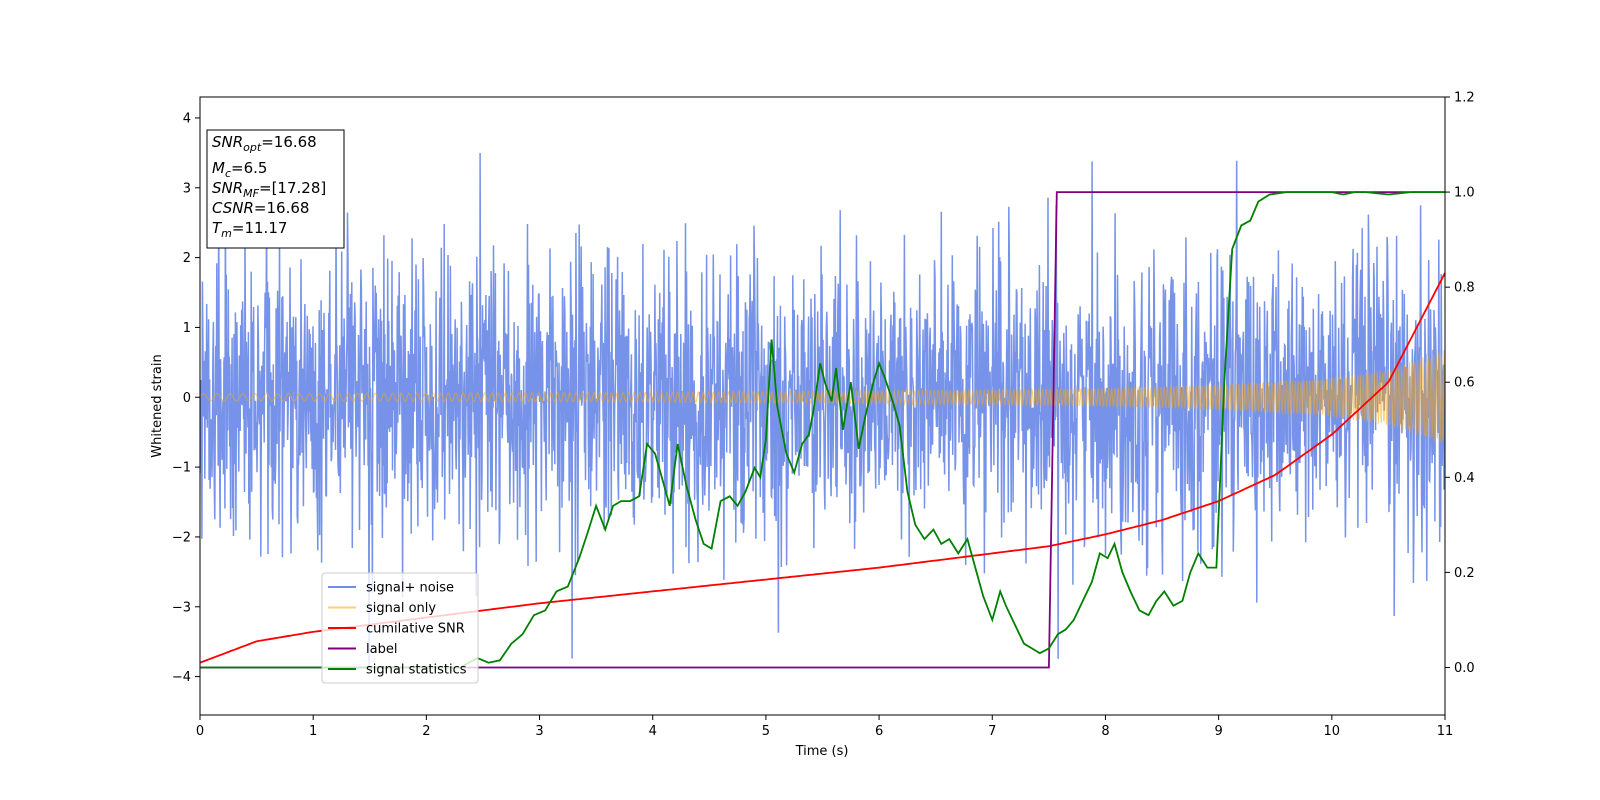 The image size is (1600, 800). Describe the element at coordinates (313, 731) in the screenshot. I see `x-tick-label: 1` at that location.